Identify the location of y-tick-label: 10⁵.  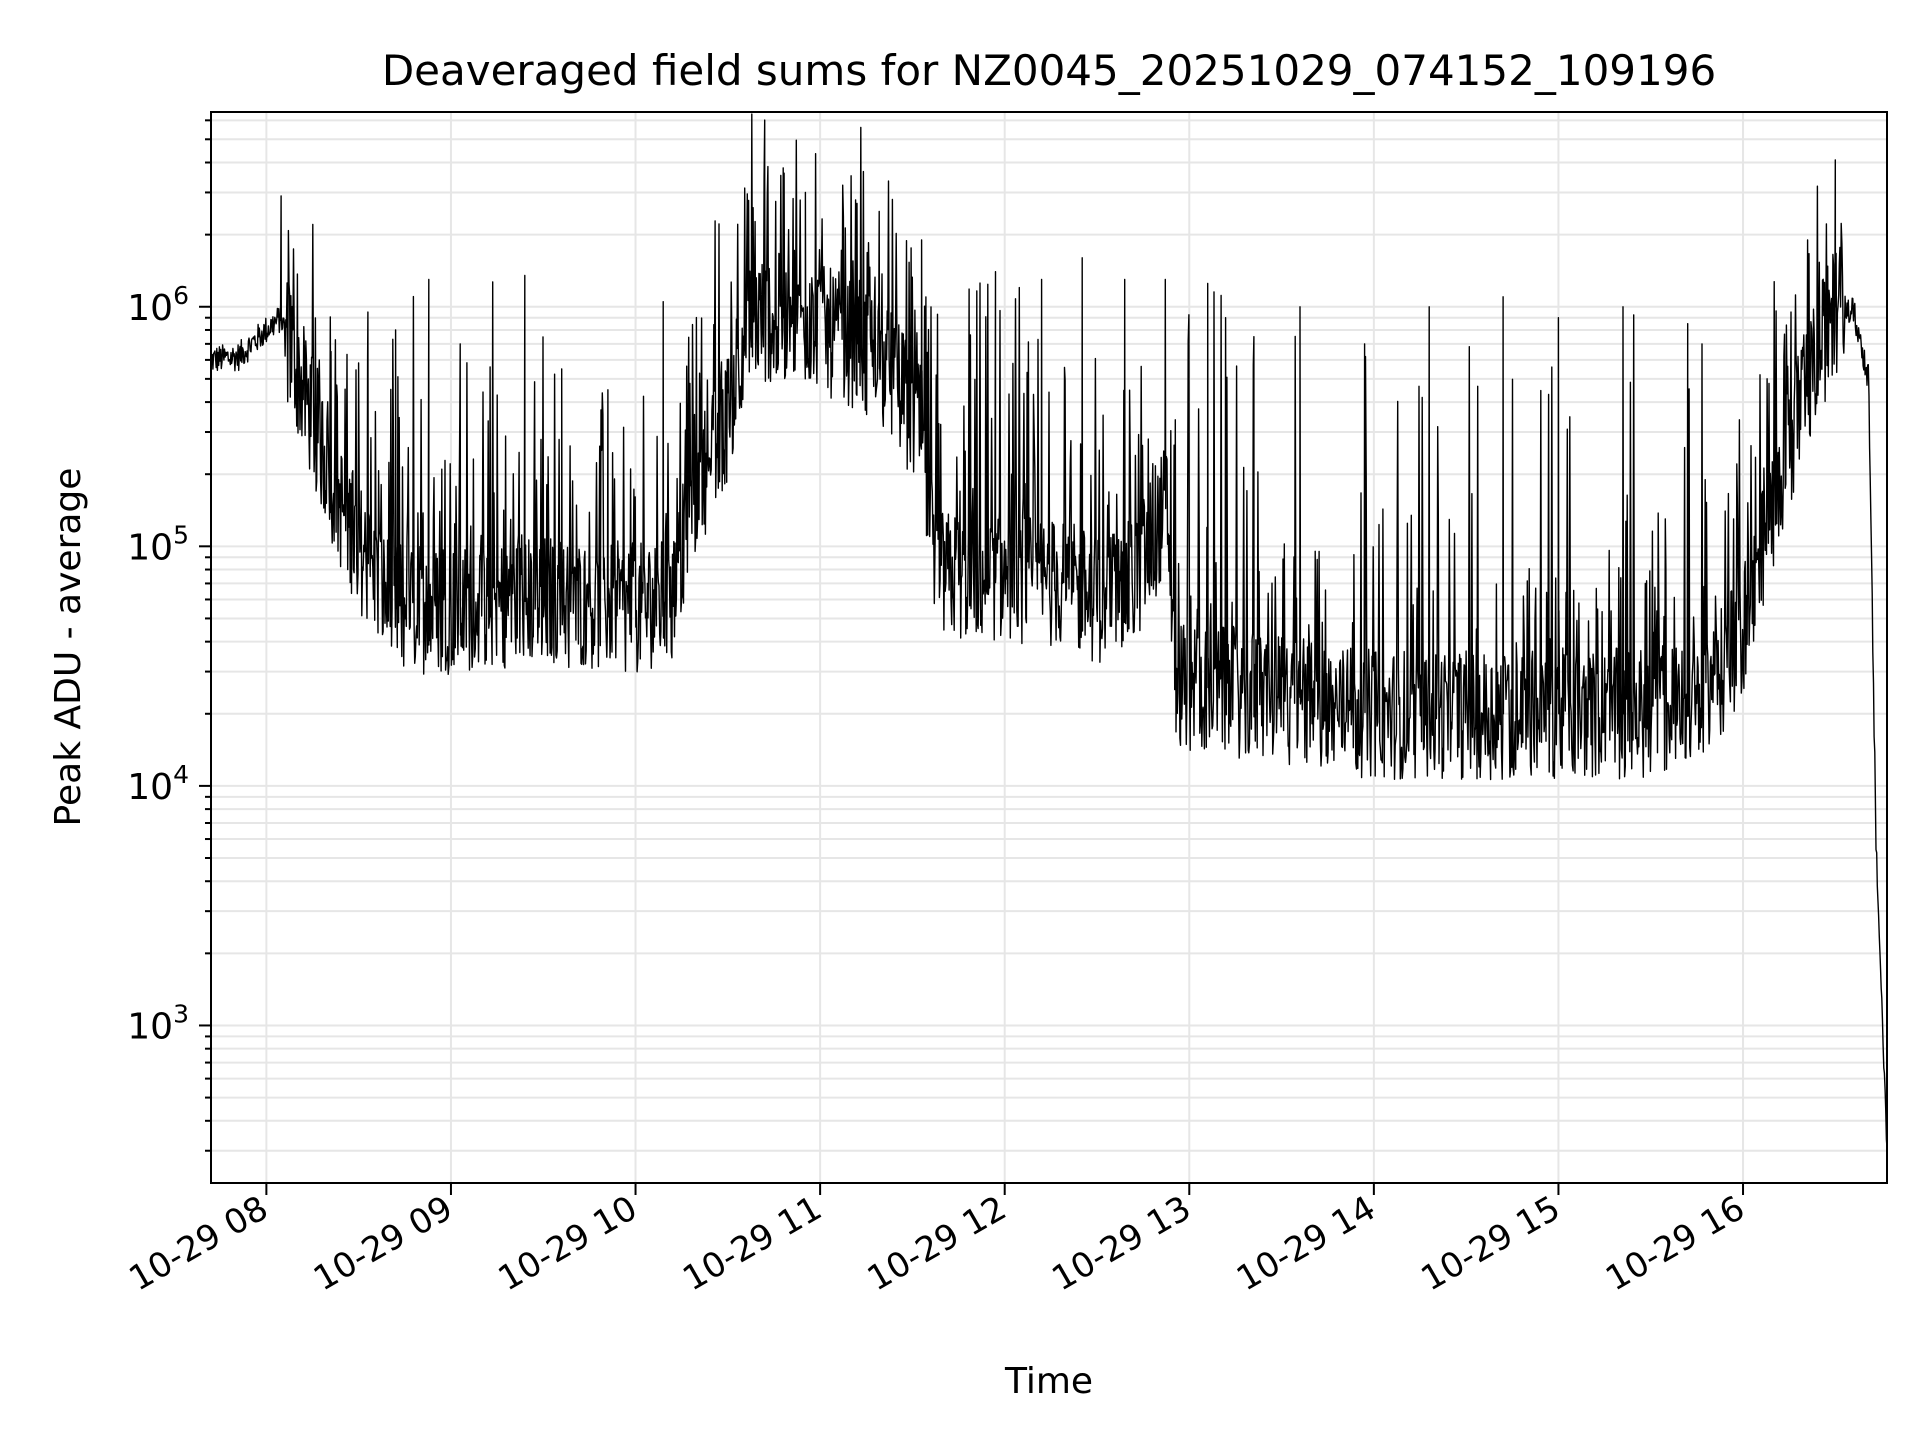
(158, 544).